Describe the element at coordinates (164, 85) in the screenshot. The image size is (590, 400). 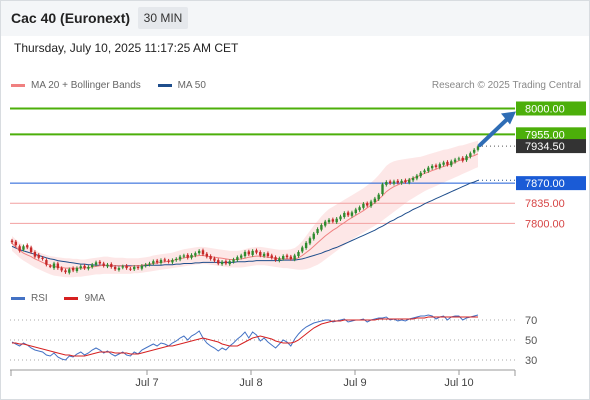
I see `legend-ma50-swatch` at that location.